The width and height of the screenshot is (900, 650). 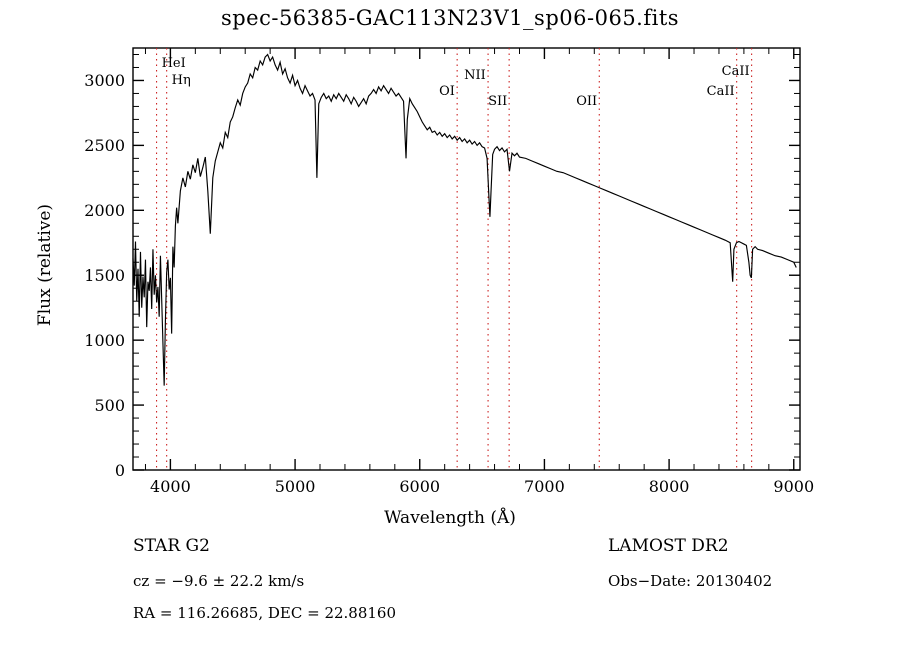 I want to click on spectral-line-label: Hη, so click(x=181, y=81).